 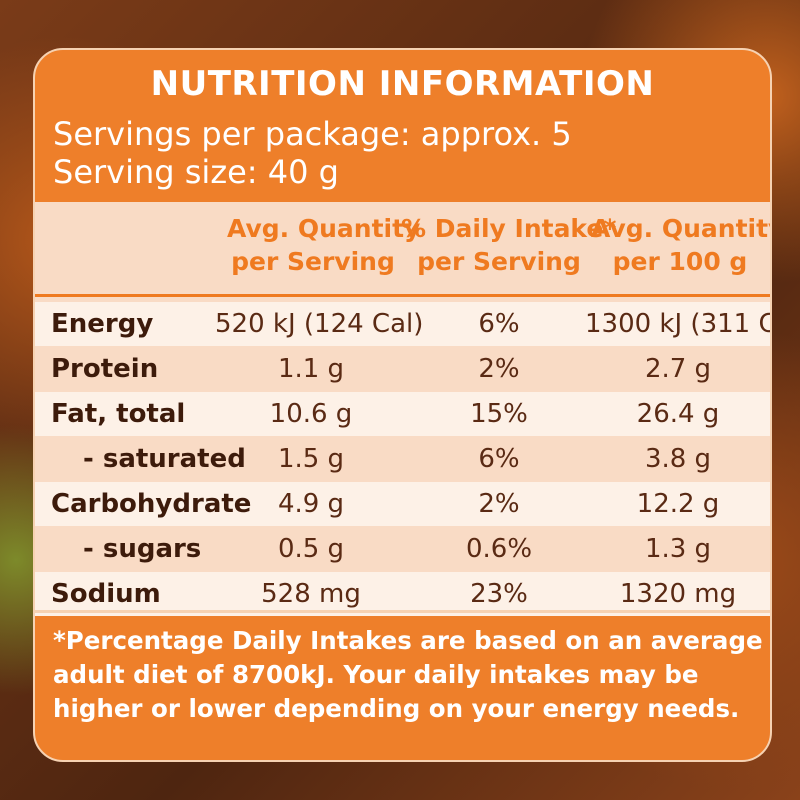 I want to click on table-row: Carbohydrate 4.9 g 2% 12.2 g, so click(x=402, y=504).